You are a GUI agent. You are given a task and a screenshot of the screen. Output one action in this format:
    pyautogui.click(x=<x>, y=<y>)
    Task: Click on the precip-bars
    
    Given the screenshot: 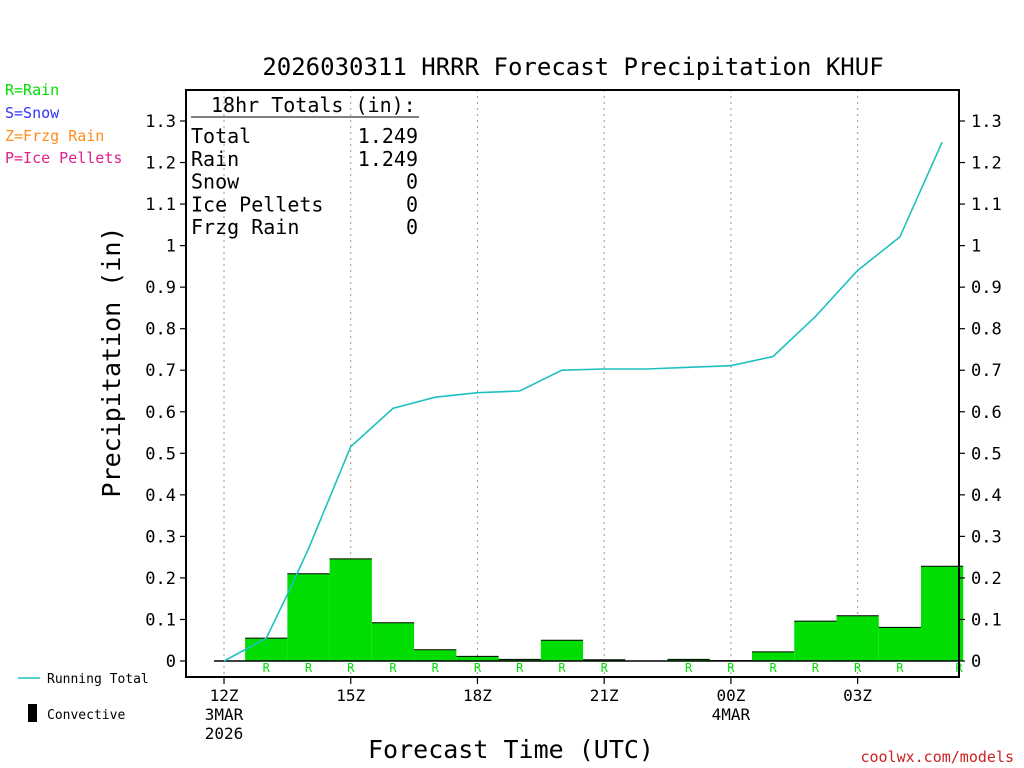 What is the action you would take?
    pyautogui.click(x=589, y=610)
    